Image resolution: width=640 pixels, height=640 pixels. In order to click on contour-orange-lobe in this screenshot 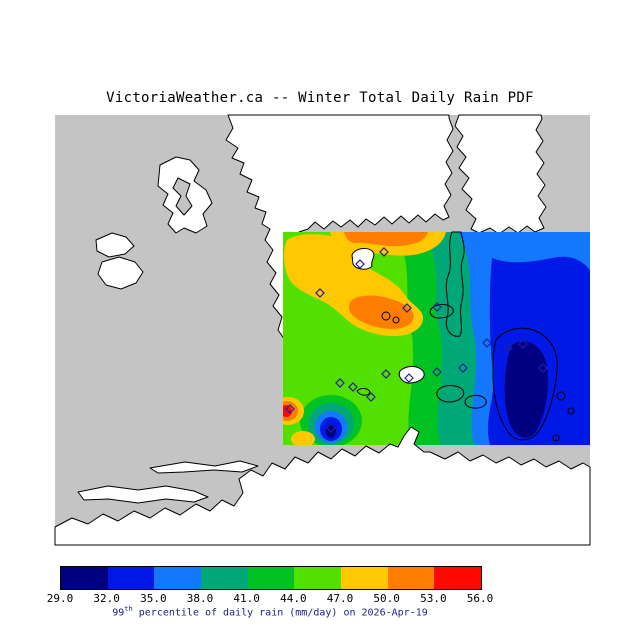, I will do `click(381, 312)`.